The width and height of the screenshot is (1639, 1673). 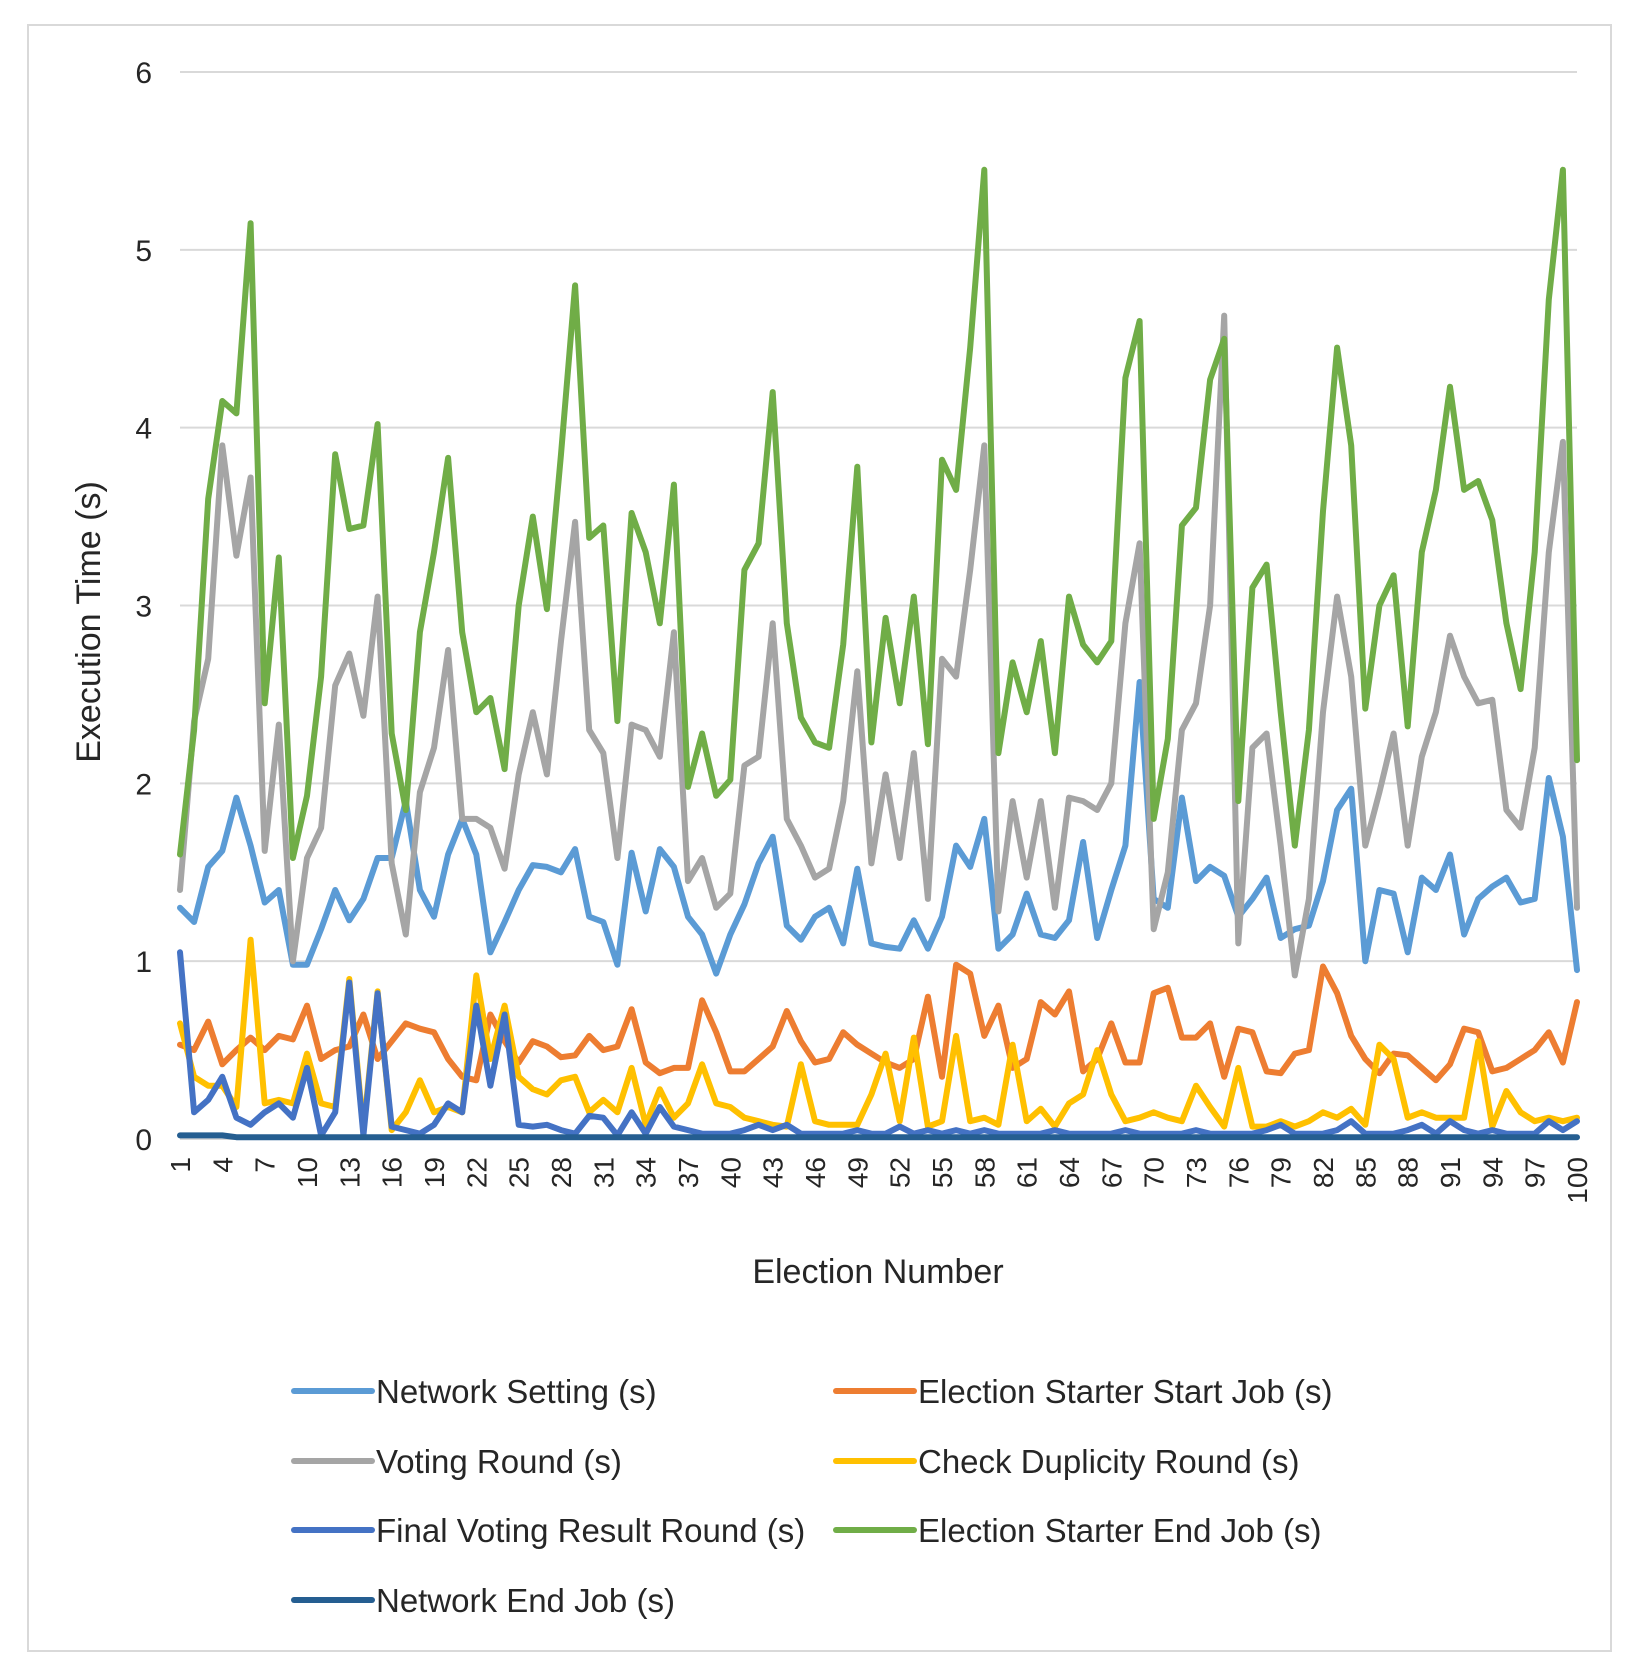 What do you see at coordinates (143, 429) in the screenshot?
I see `y-tick-label: 4` at bounding box center [143, 429].